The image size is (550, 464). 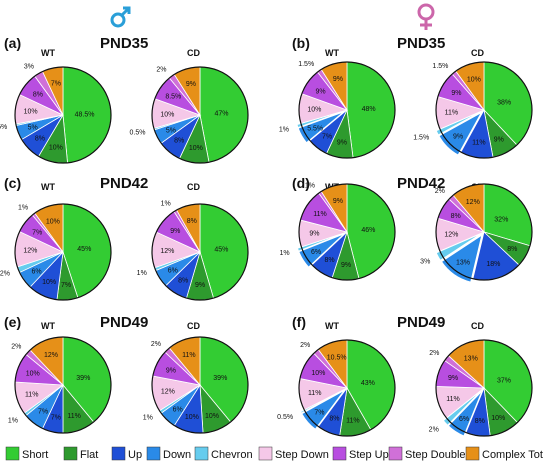 What do you see at coordinates (337, 231) in the screenshot?
I see `pie-wt: WT46%9%8%6%1%9%11%1%9%` at bounding box center [337, 231].